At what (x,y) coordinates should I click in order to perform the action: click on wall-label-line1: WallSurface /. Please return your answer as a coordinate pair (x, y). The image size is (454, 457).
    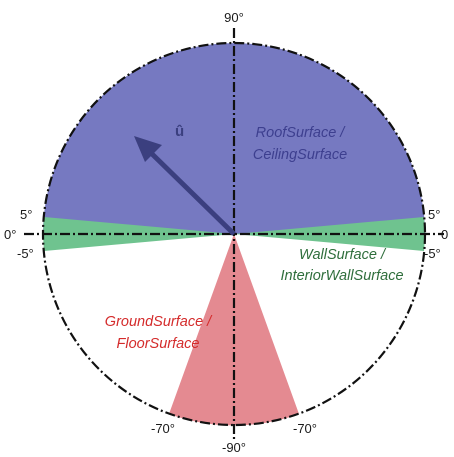
    Looking at the image, I should click on (343, 255).